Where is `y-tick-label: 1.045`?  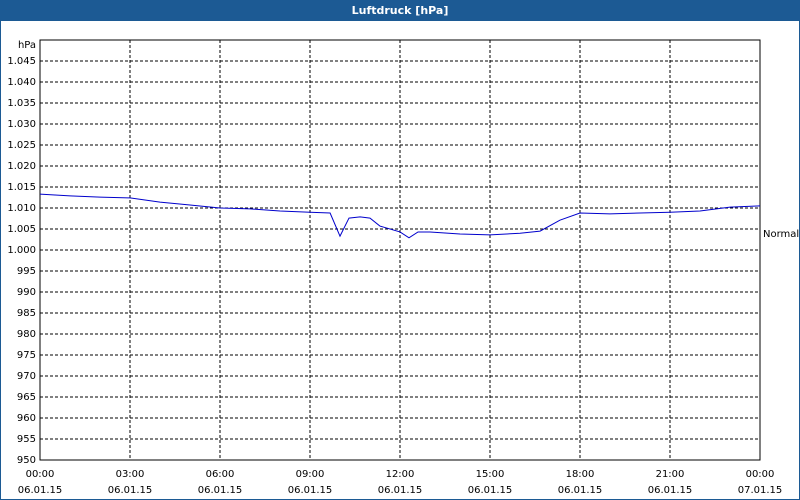
y-tick-label: 1.045 is located at coordinates (21, 61).